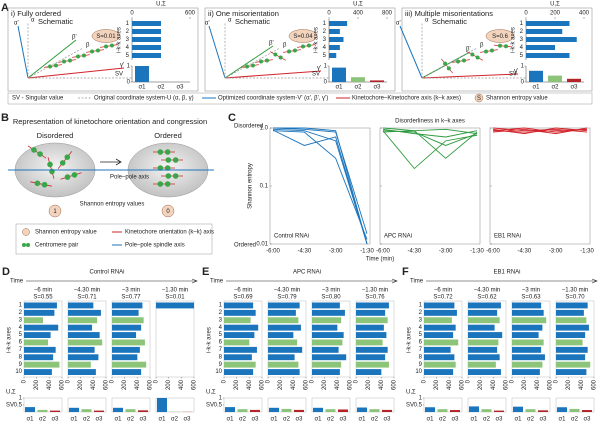 The image size is (600, 427). I want to click on axis-vector, so click(273, 74).